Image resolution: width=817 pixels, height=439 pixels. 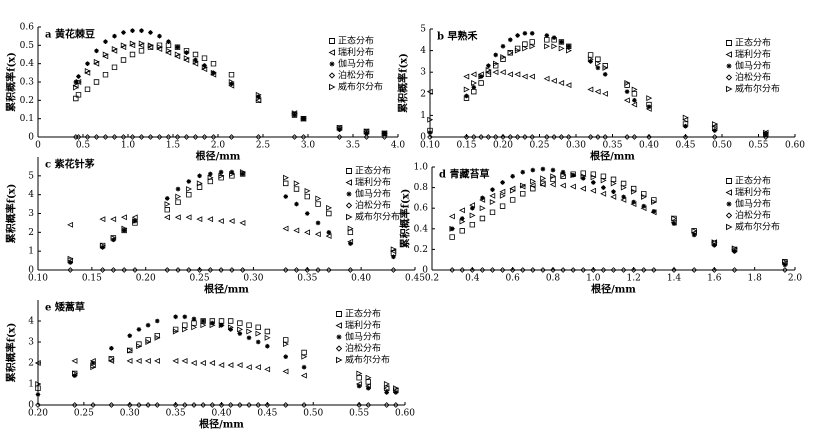 I want to click on x-tick-label: 1.2, so click(x=634, y=279).